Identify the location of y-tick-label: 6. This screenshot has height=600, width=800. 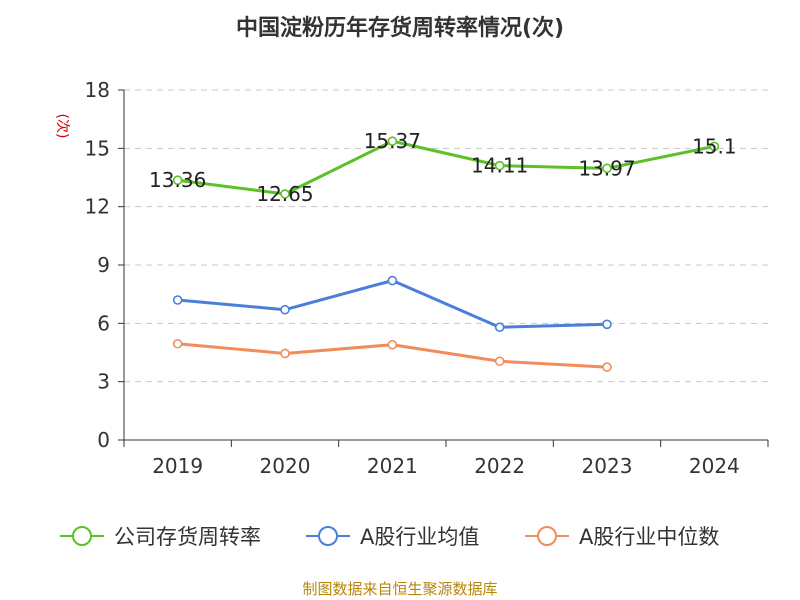
(103, 323).